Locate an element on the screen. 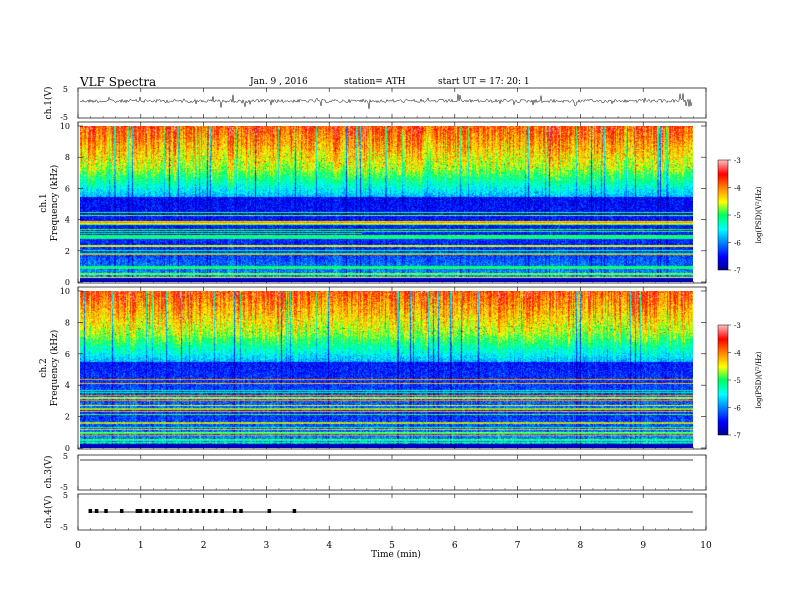  start-time-label: start UT = 17: 20: 1 is located at coordinates (484, 82).